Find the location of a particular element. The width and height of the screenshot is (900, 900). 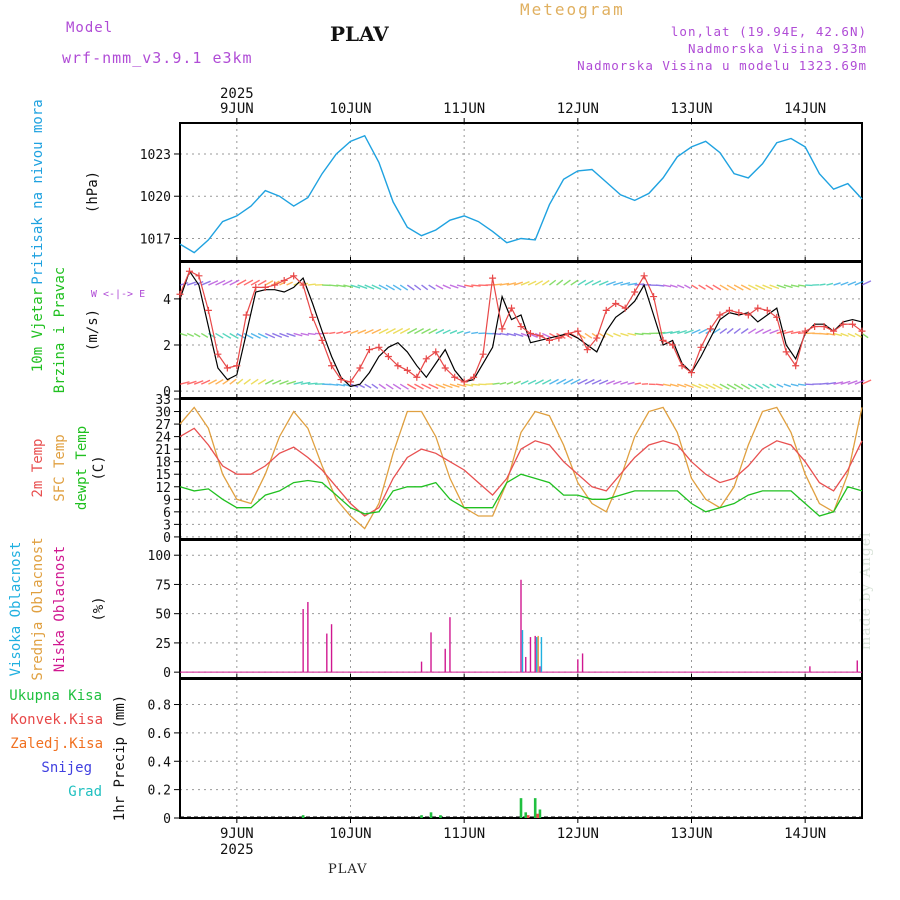

model-label: Model is located at coordinates (90, 28).